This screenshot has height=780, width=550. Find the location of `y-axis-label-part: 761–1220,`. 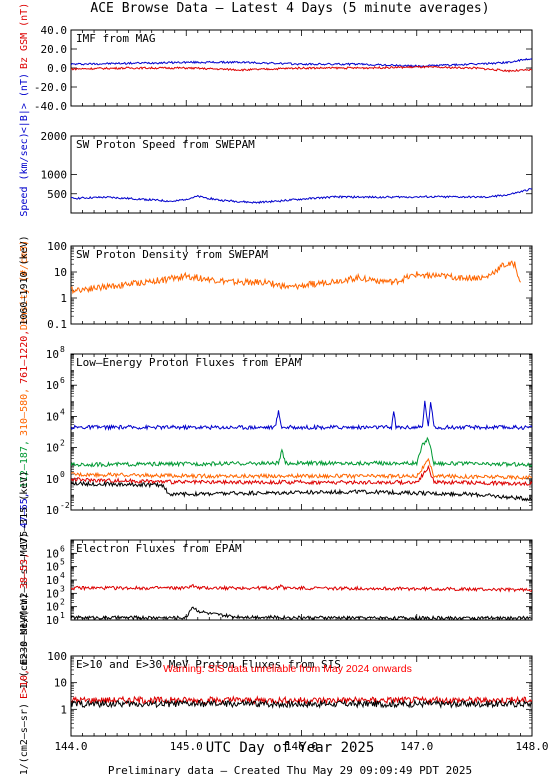

y-axis-label-part: 761–1220, is located at coordinates (24, 357).